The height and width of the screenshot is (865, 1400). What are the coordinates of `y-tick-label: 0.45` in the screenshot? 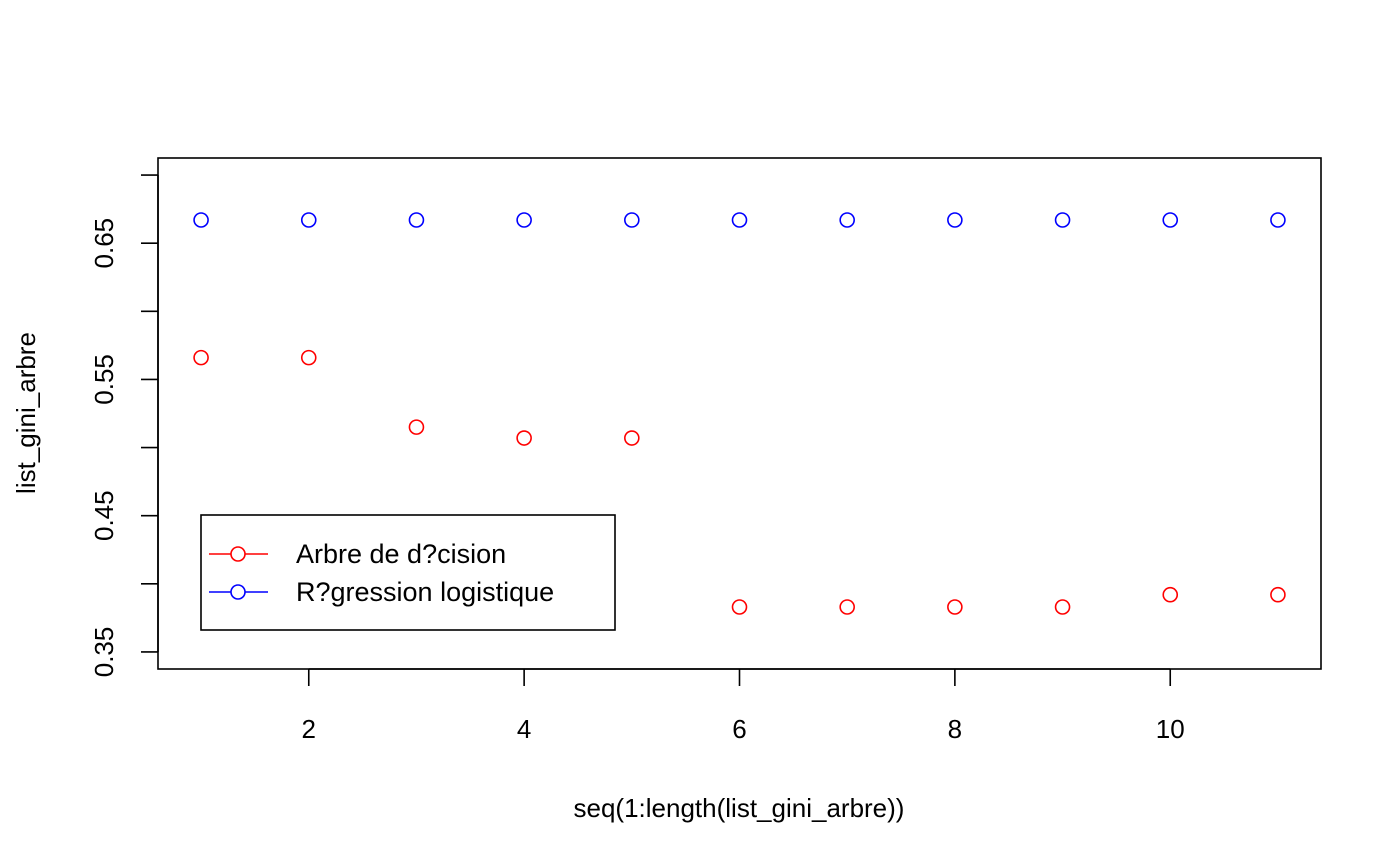 It's located at (104, 515).